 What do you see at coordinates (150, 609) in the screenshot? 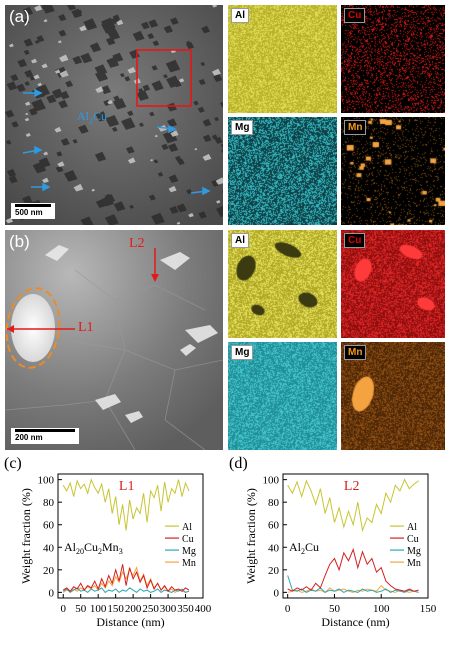
I see `x-tick-label: 250` at bounding box center [150, 609].